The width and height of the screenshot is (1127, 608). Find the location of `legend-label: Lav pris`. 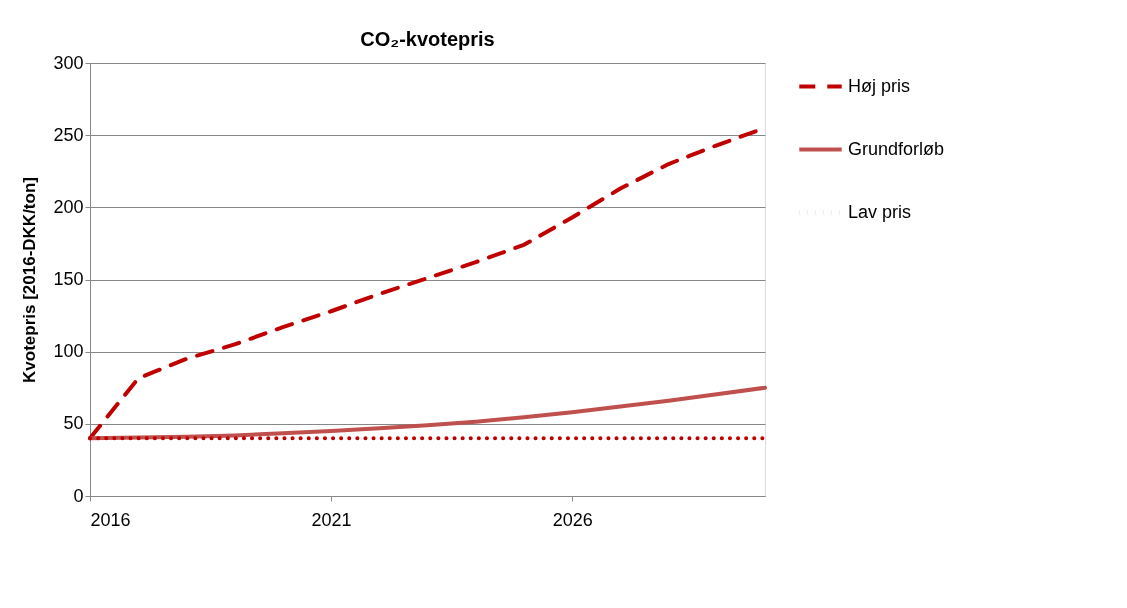

legend-label: Lav pris is located at coordinates (880, 211).